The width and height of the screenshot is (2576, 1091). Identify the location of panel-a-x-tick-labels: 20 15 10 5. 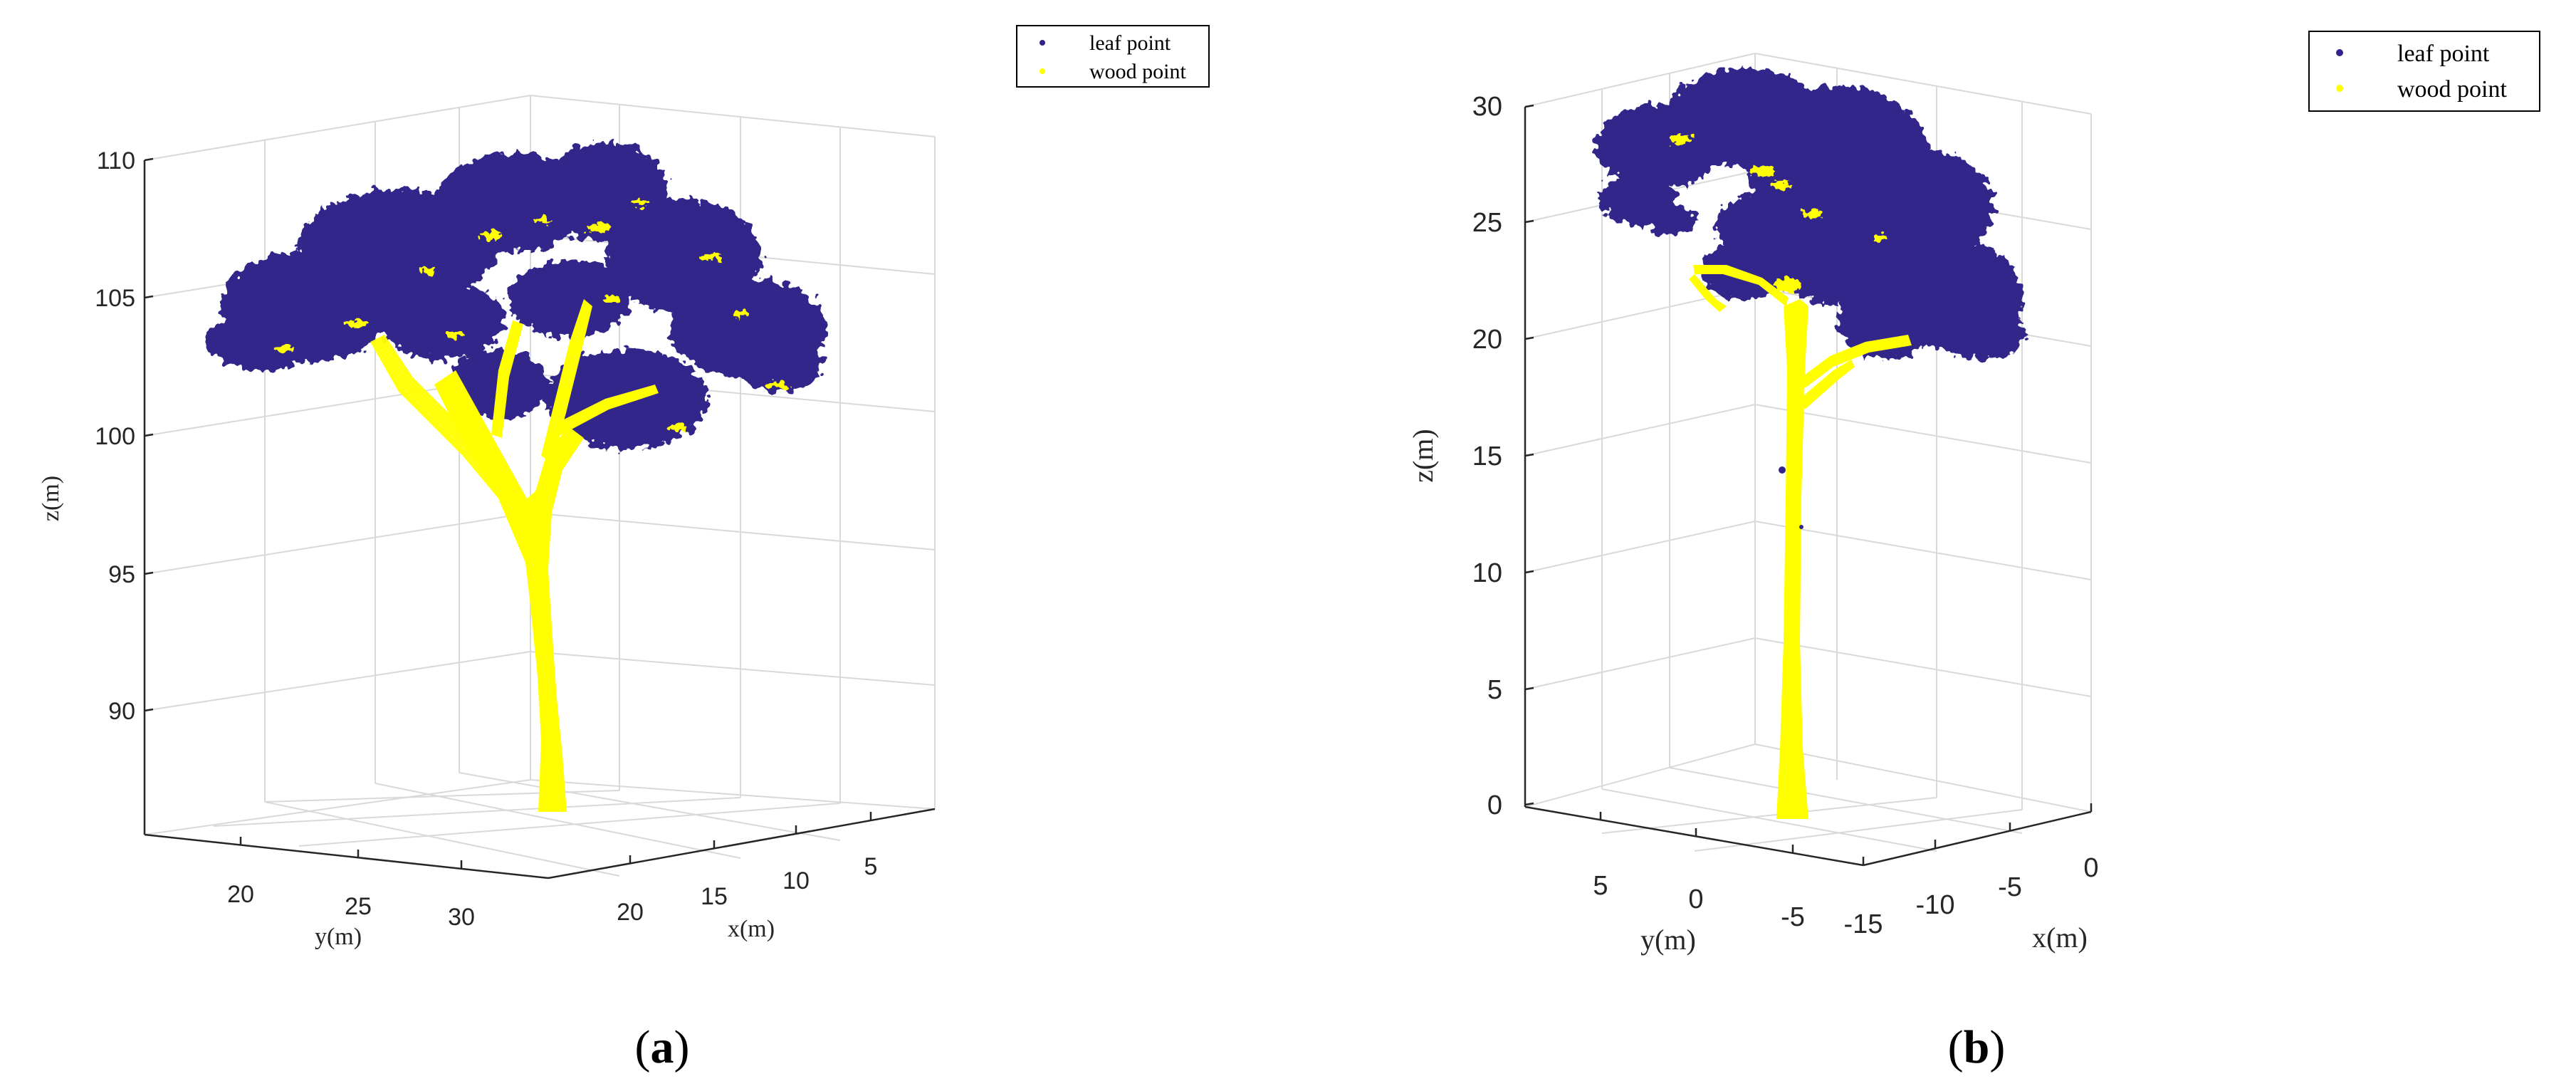
(747, 889).